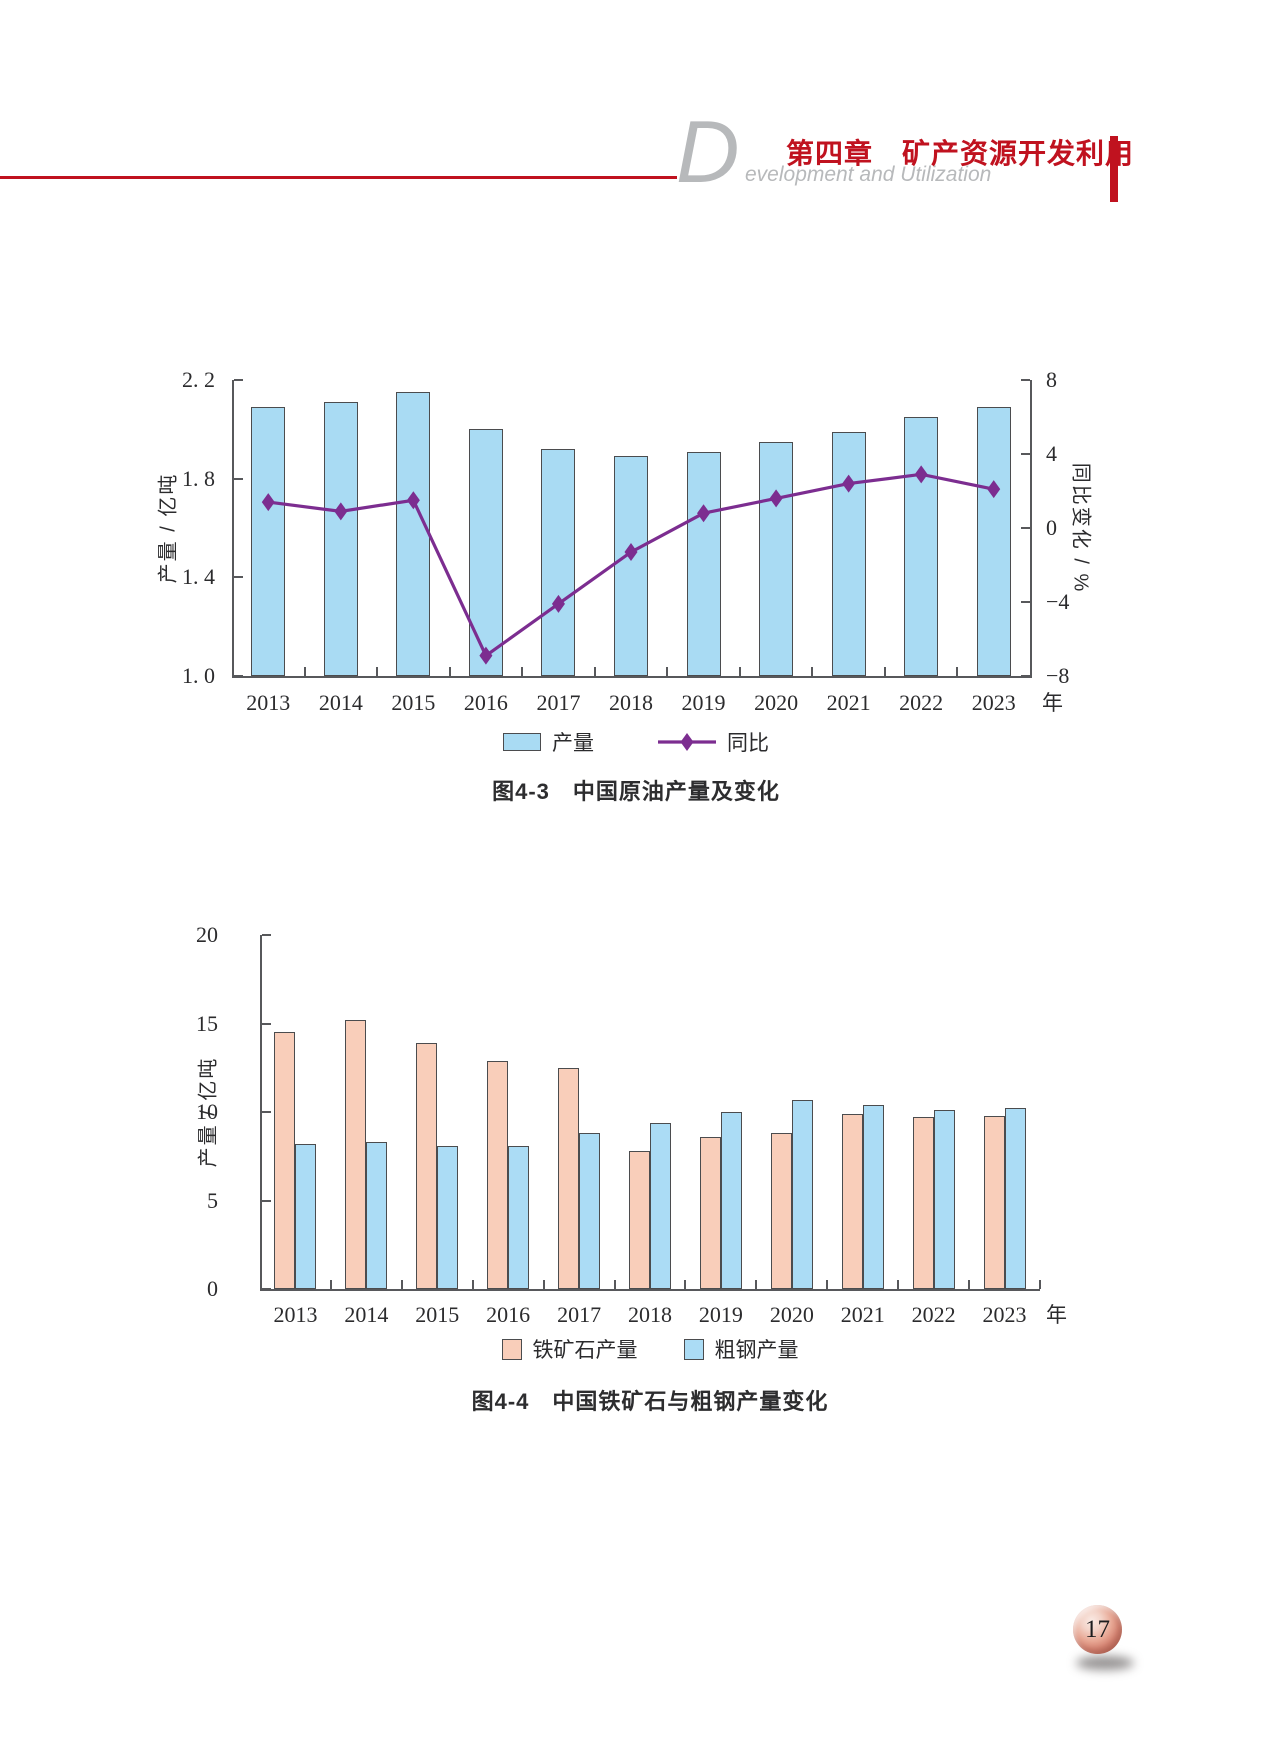  Describe the element at coordinates (687, 742) in the screenshot. I see `legend-line-swatch` at that location.